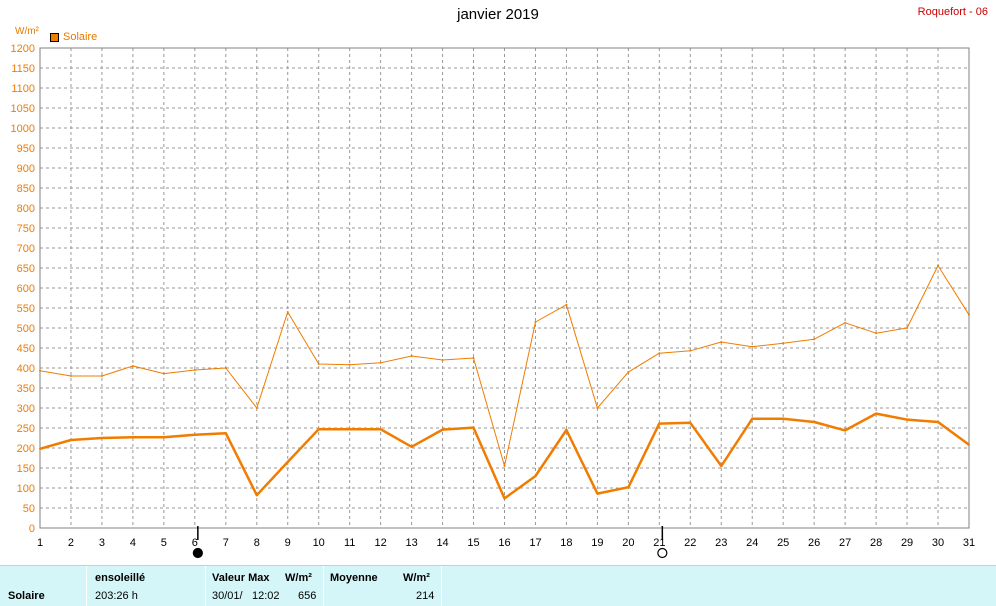 The image size is (996, 606). What do you see at coordinates (116, 596) in the screenshot?
I see `sunshine-value: 203:26 h` at bounding box center [116, 596].